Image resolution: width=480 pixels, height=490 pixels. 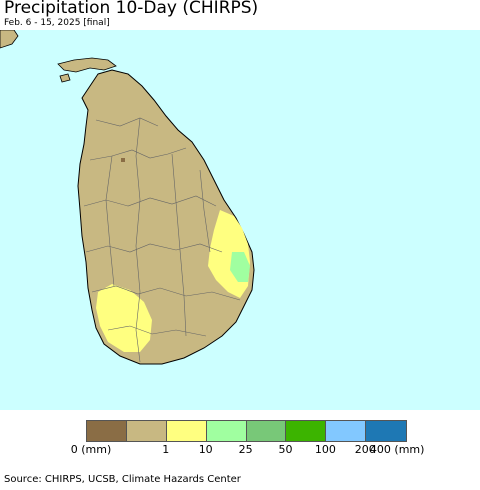 What do you see at coordinates (57, 23) in the screenshot?
I see `map-subtitle: Feb. 6 - 15, 2025 [final]` at bounding box center [57, 23].